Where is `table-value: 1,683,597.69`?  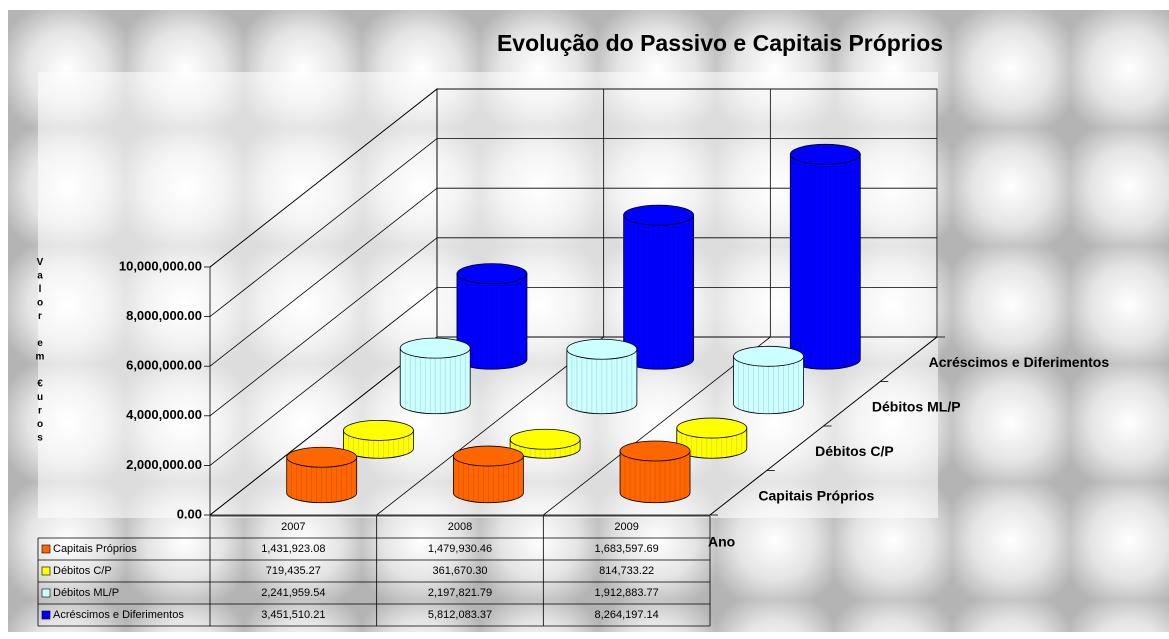 table-value: 1,683,597.69 is located at coordinates (627, 549).